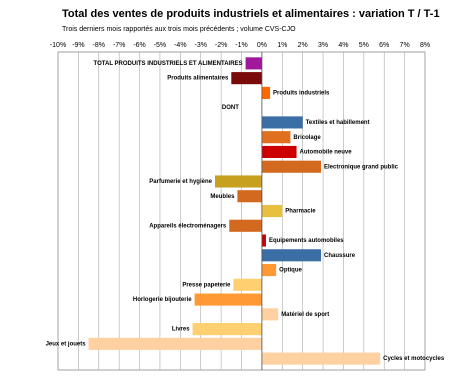 The width and height of the screenshot is (450, 383). Describe the element at coordinates (384, 45) in the screenshot. I see `x-tick-label: 6%` at that location.